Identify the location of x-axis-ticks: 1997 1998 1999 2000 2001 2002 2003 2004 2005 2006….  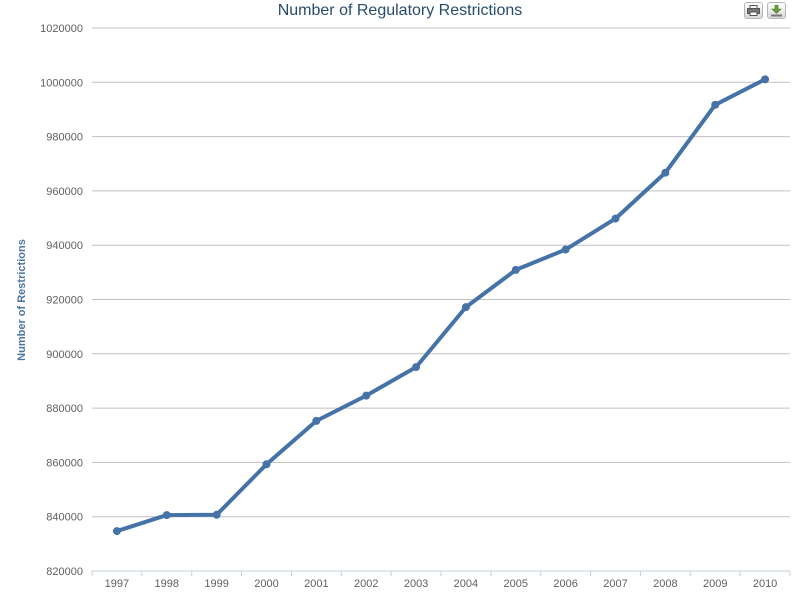
(441, 584).